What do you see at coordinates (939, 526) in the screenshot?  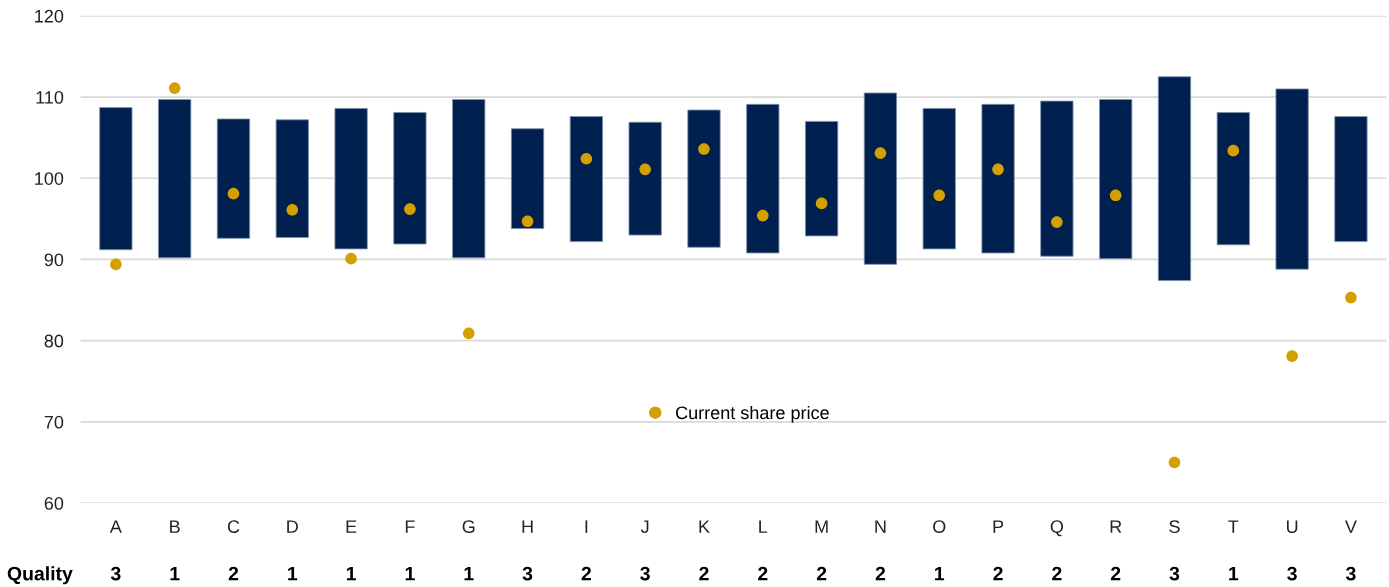 I see `x-tick-label: O` at bounding box center [939, 526].